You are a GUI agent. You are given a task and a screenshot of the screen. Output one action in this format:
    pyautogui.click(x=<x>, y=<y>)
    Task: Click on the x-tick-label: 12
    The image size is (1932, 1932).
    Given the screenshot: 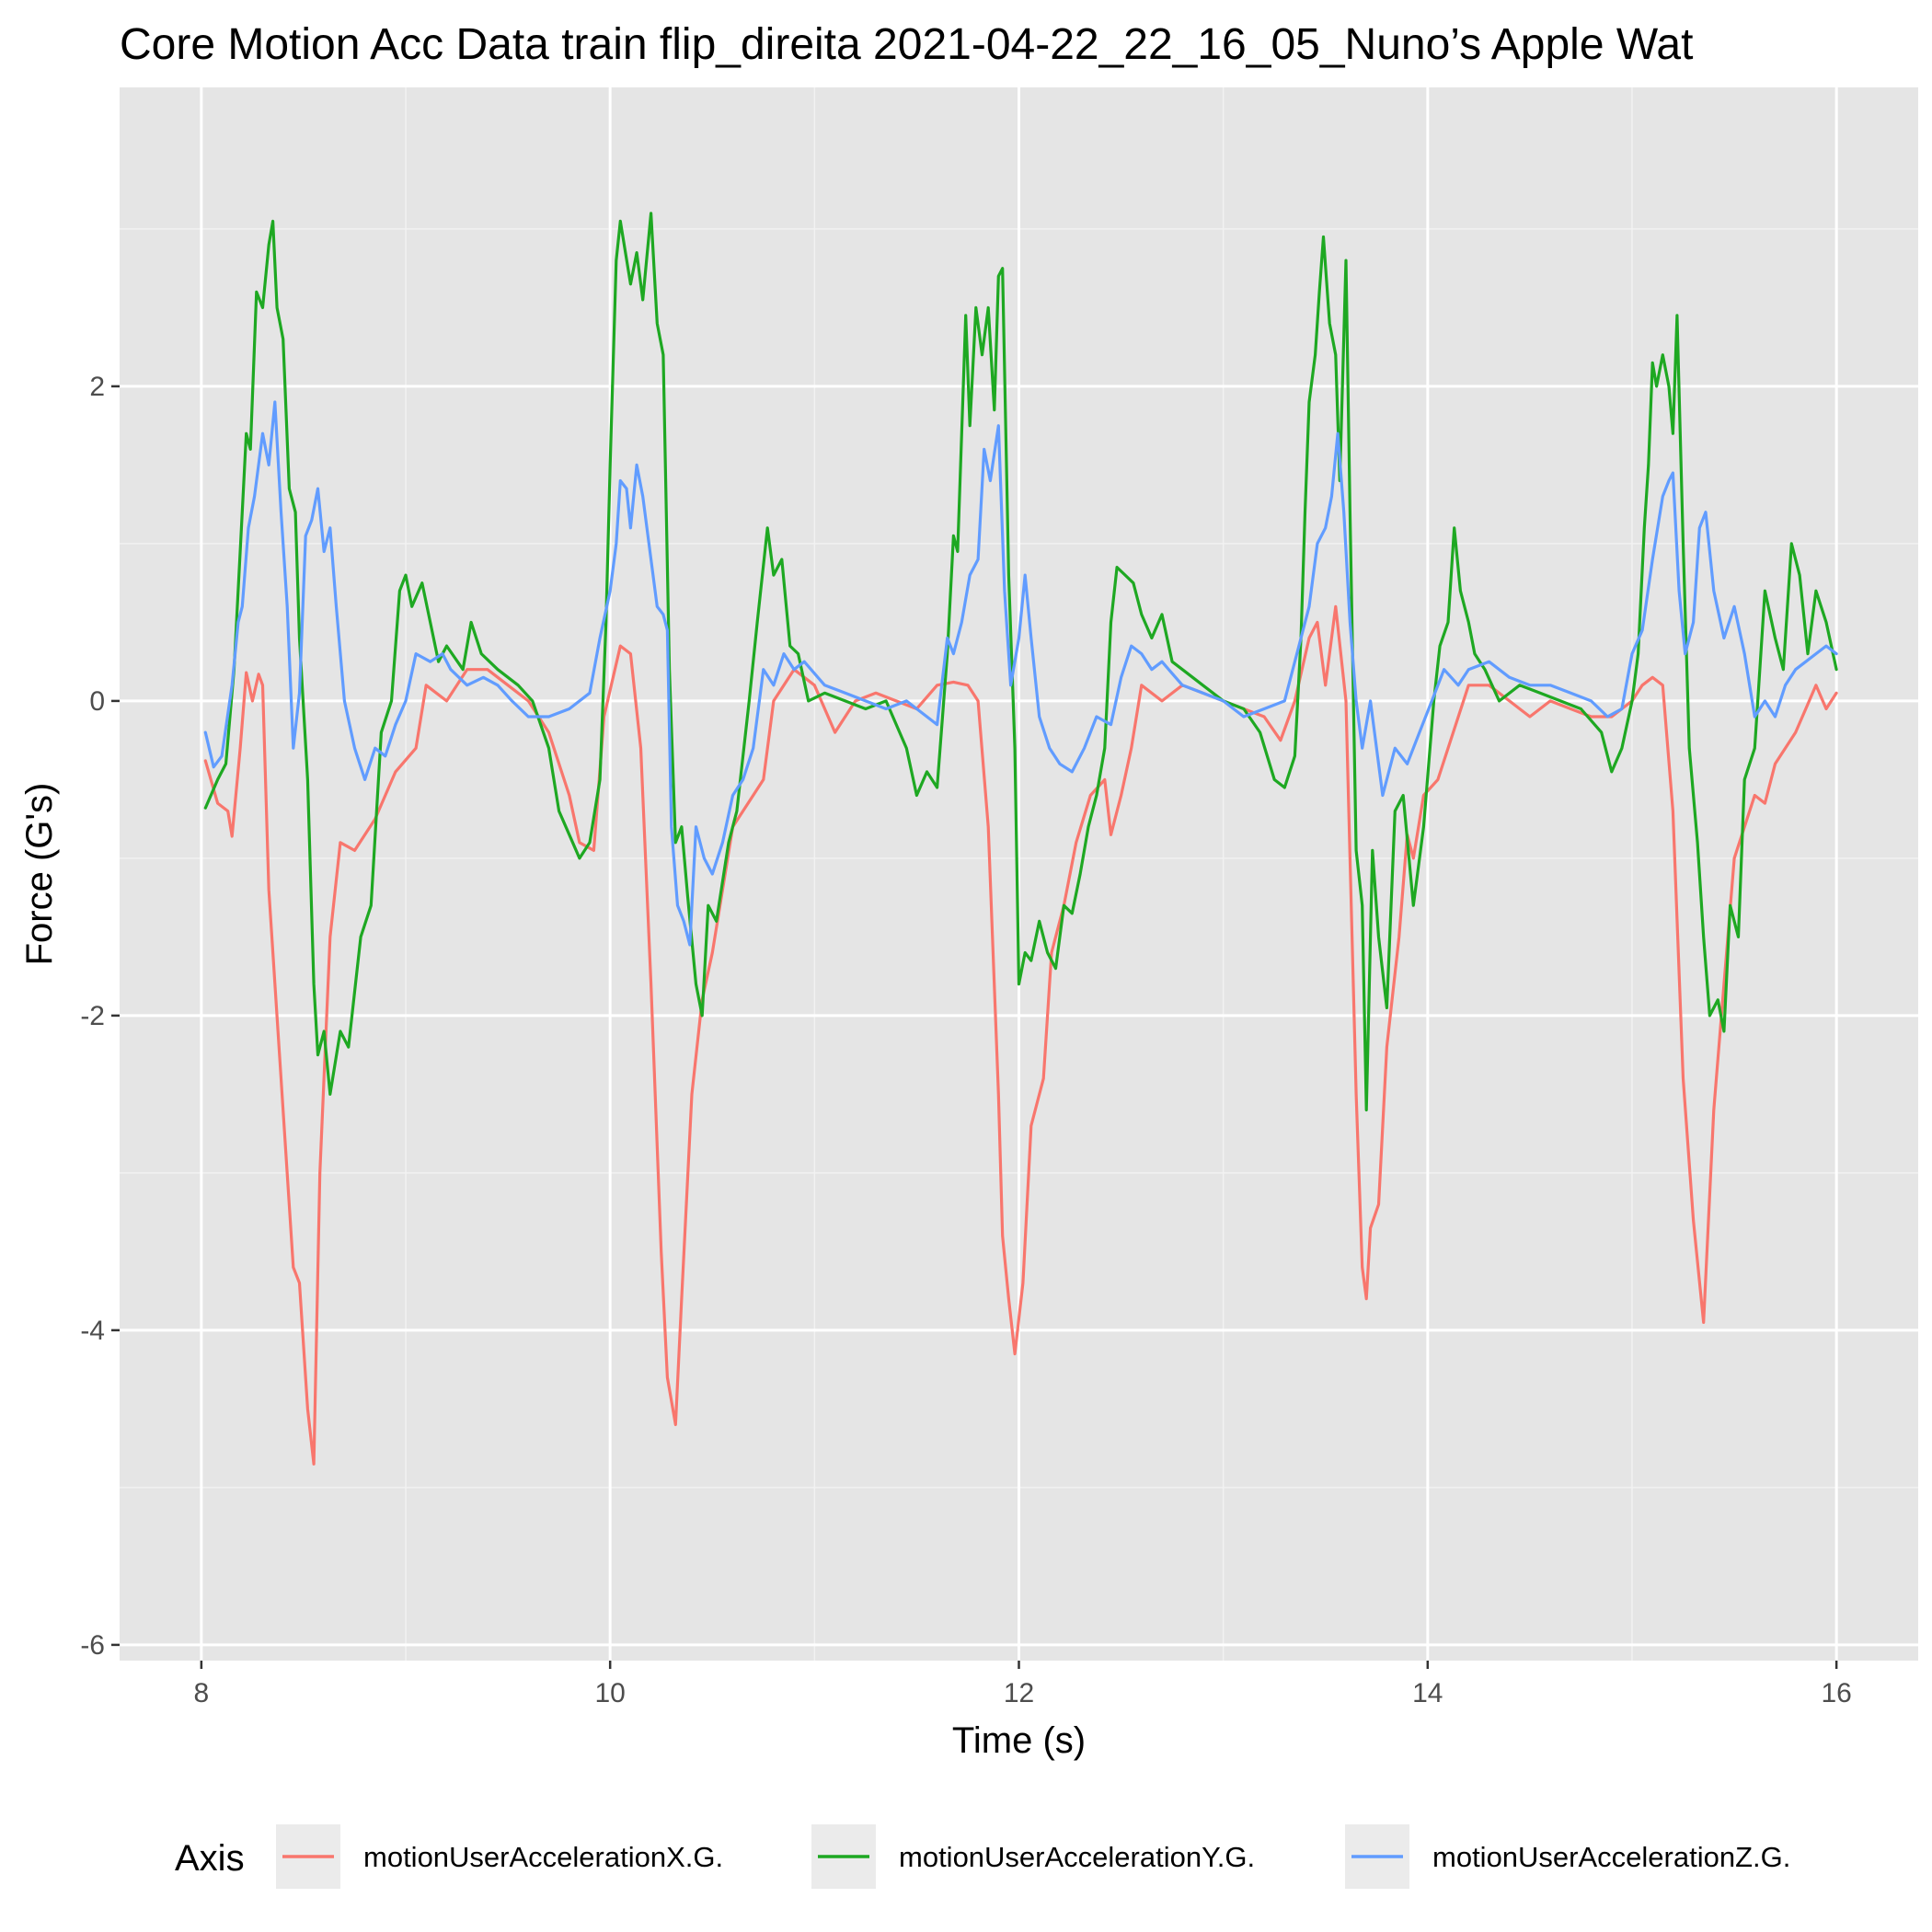 What is the action you would take?
    pyautogui.click(x=1019, y=1693)
    